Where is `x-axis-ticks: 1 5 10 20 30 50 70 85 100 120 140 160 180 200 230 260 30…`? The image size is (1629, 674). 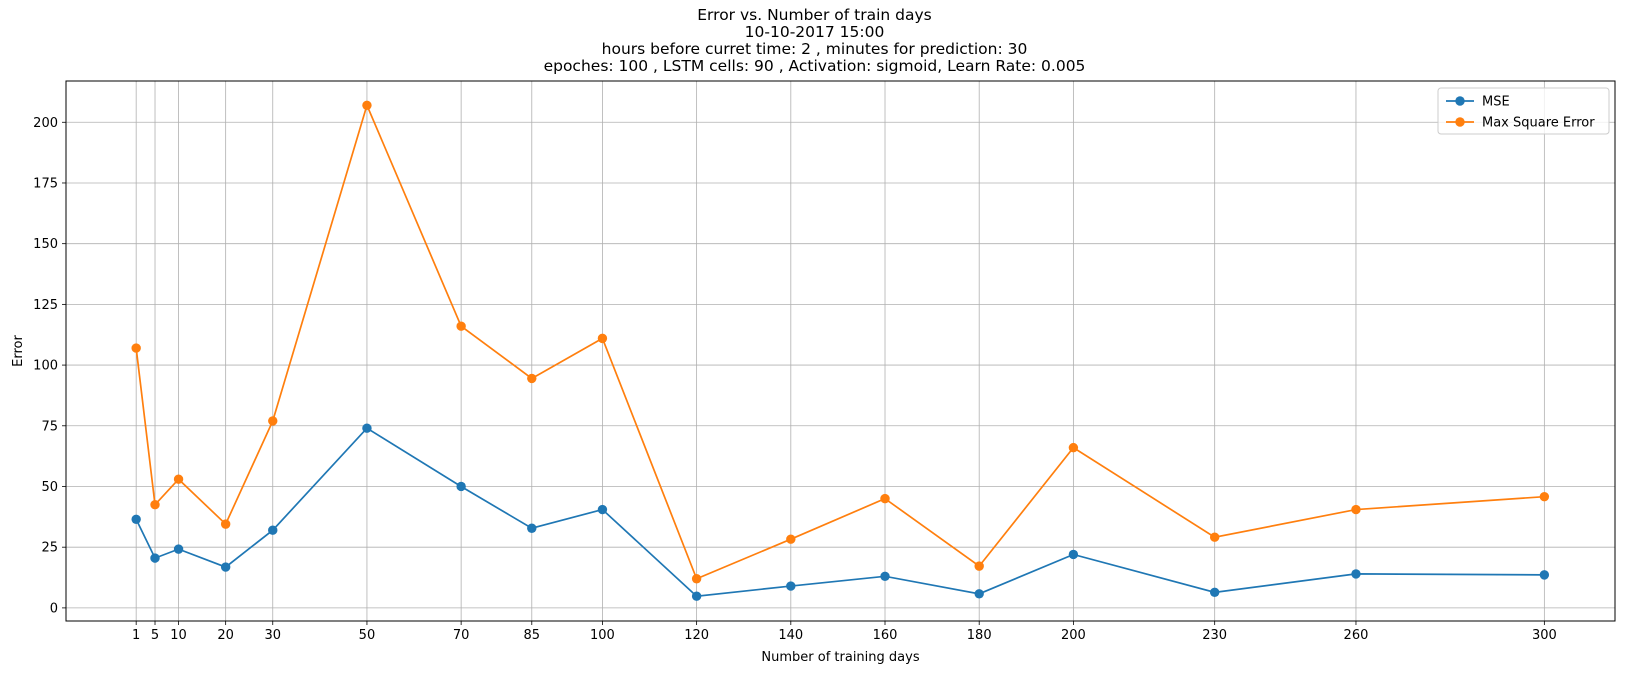
x-axis-ticks: 1 5 10 20 30 50 70 85 100 120 140 160 180 200 230 260 30… is located at coordinates (844, 632).